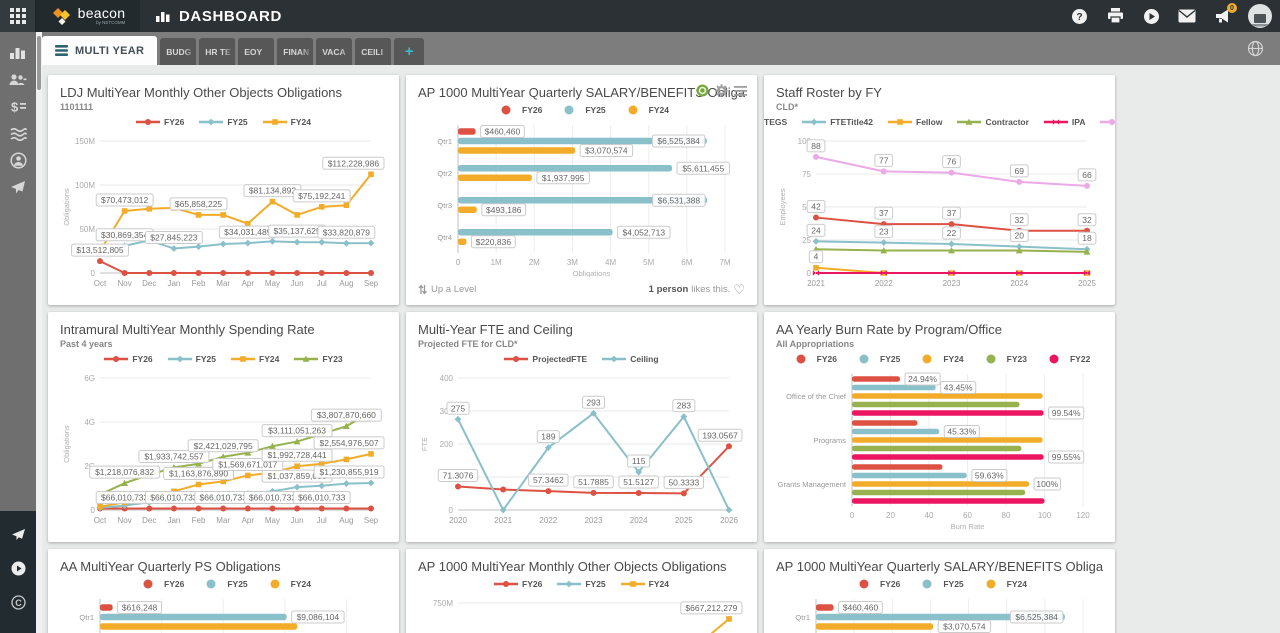 The image size is (1280, 633). Describe the element at coordinates (1260, 16) in the screenshot. I see `user-avatar` at that location.